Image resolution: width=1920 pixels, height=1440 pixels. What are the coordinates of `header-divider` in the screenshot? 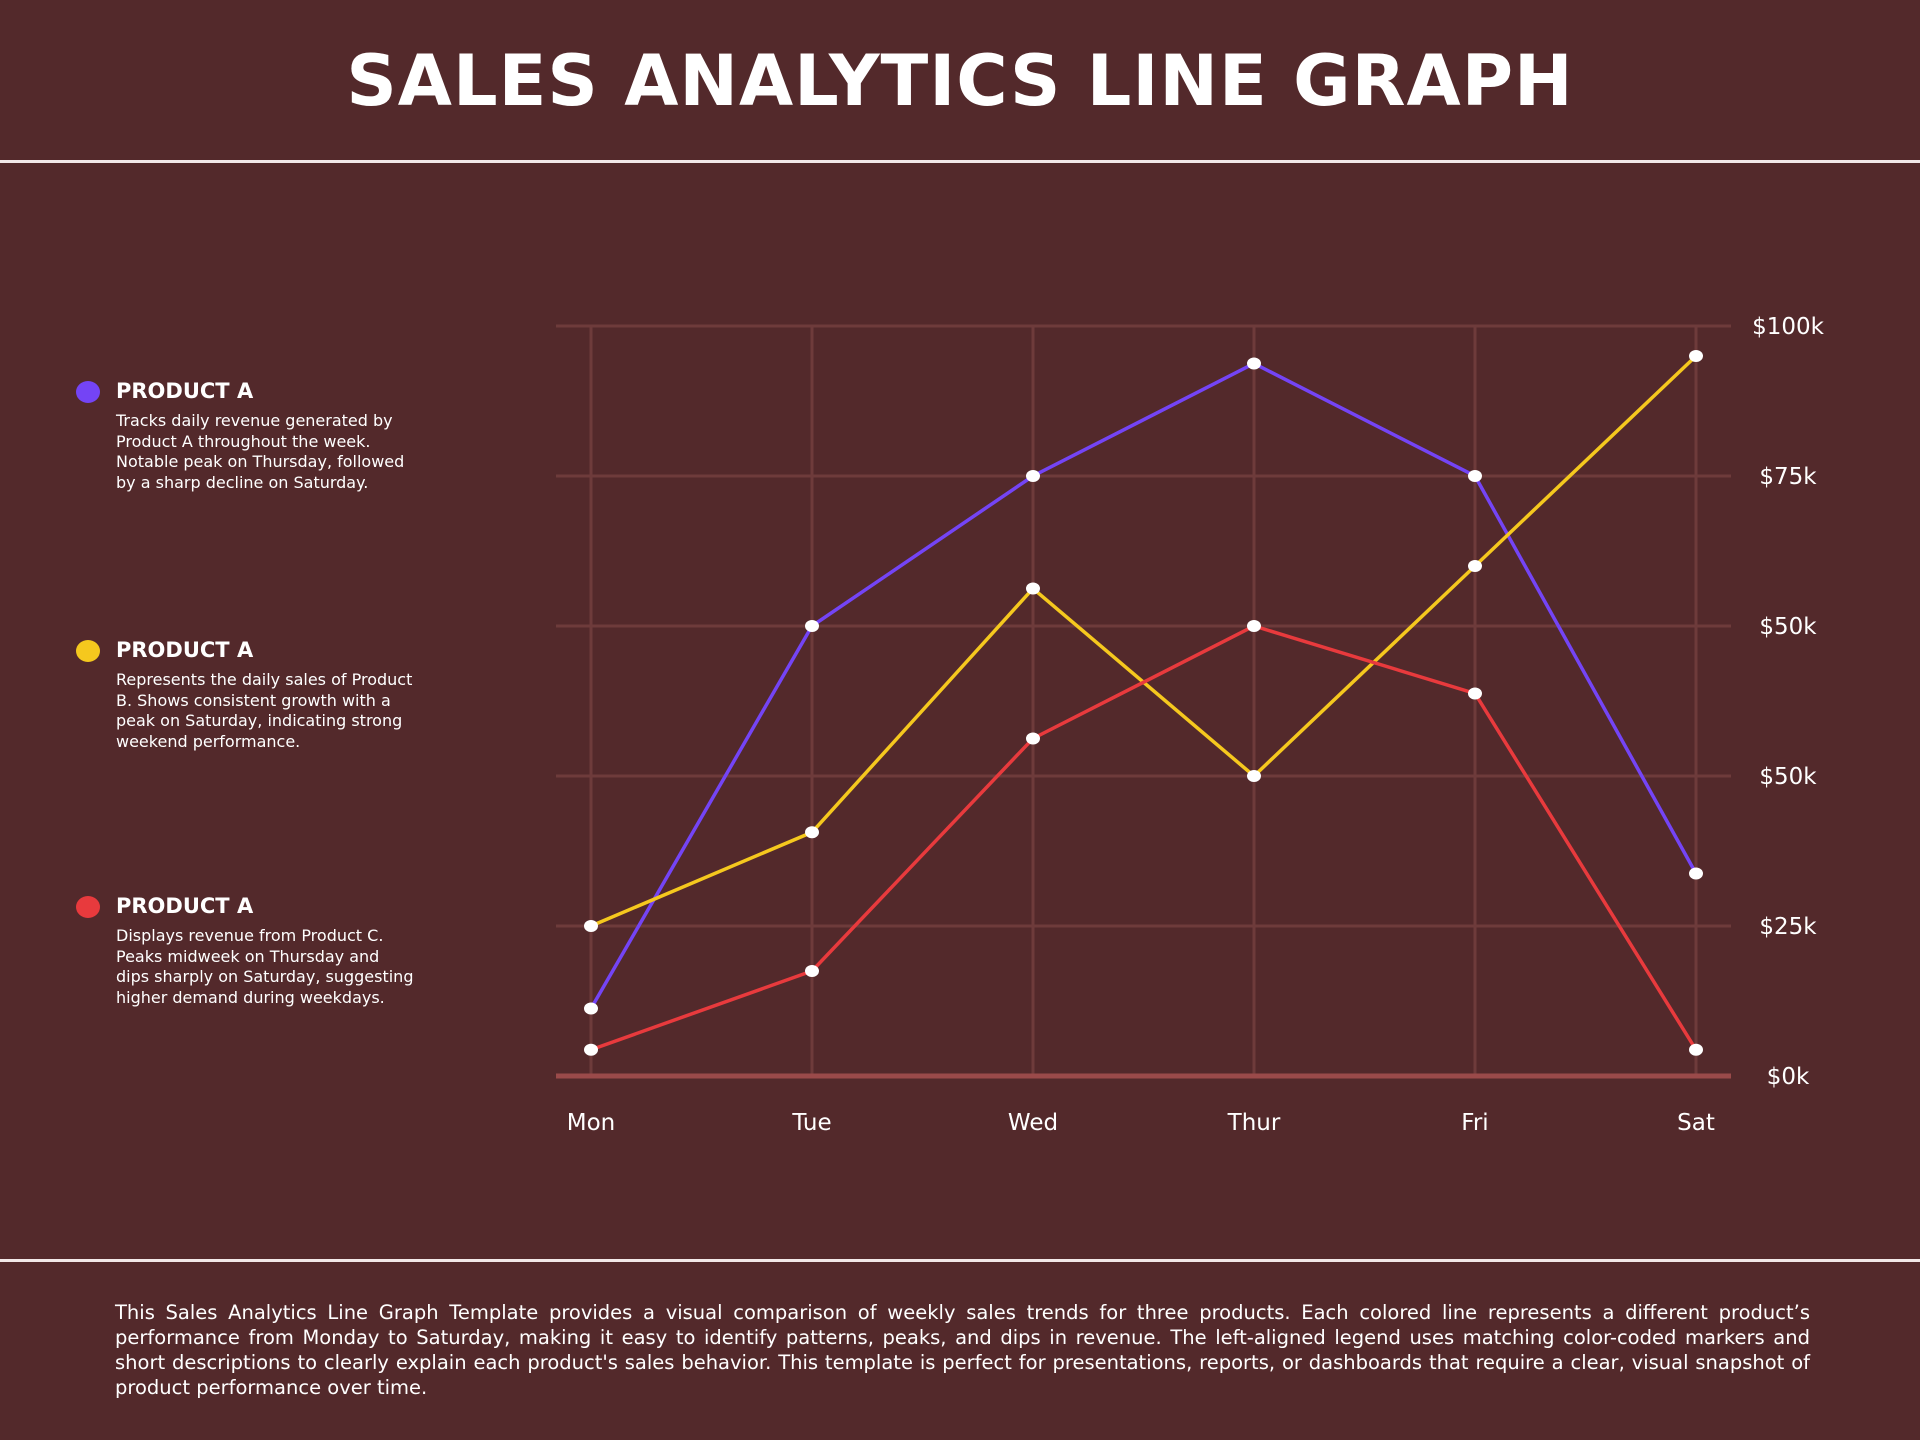 It's located at (960, 161).